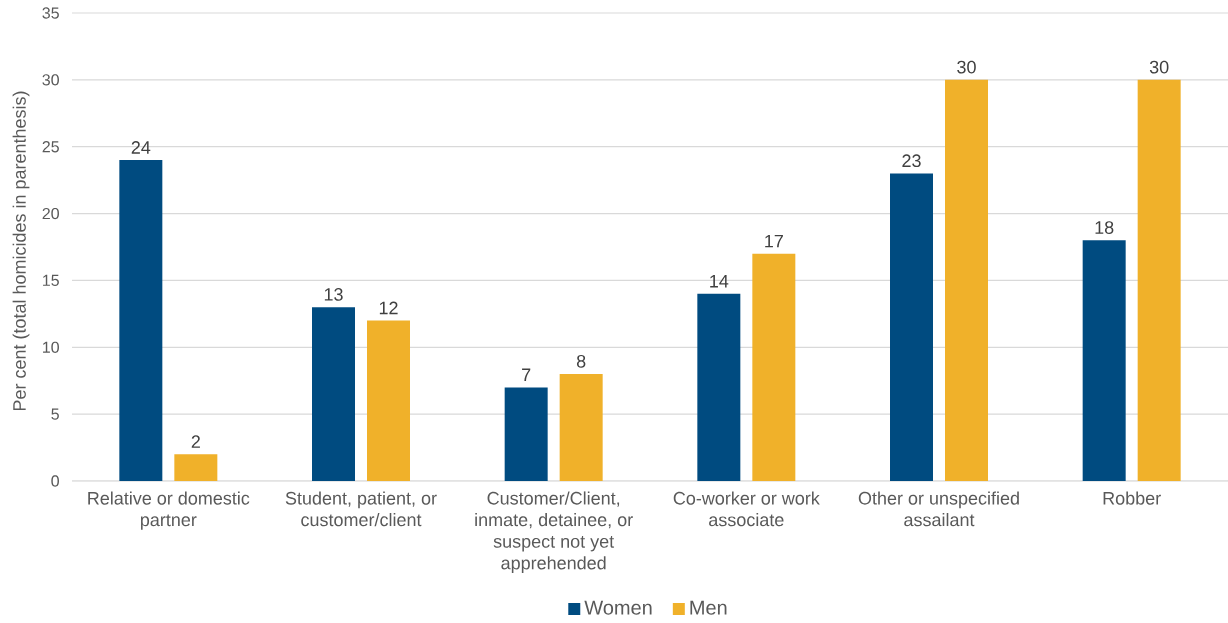  I want to click on x-tick-label: Customer/Client, inmate, detainee, or suspect not yet apprehended, so click(554, 532).